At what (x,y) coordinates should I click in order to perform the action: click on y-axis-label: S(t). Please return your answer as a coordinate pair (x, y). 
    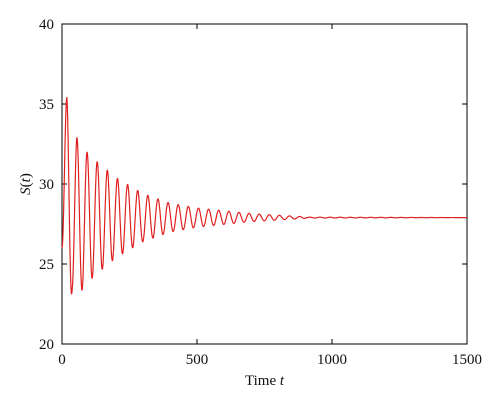
    Looking at the image, I should click on (26, 184).